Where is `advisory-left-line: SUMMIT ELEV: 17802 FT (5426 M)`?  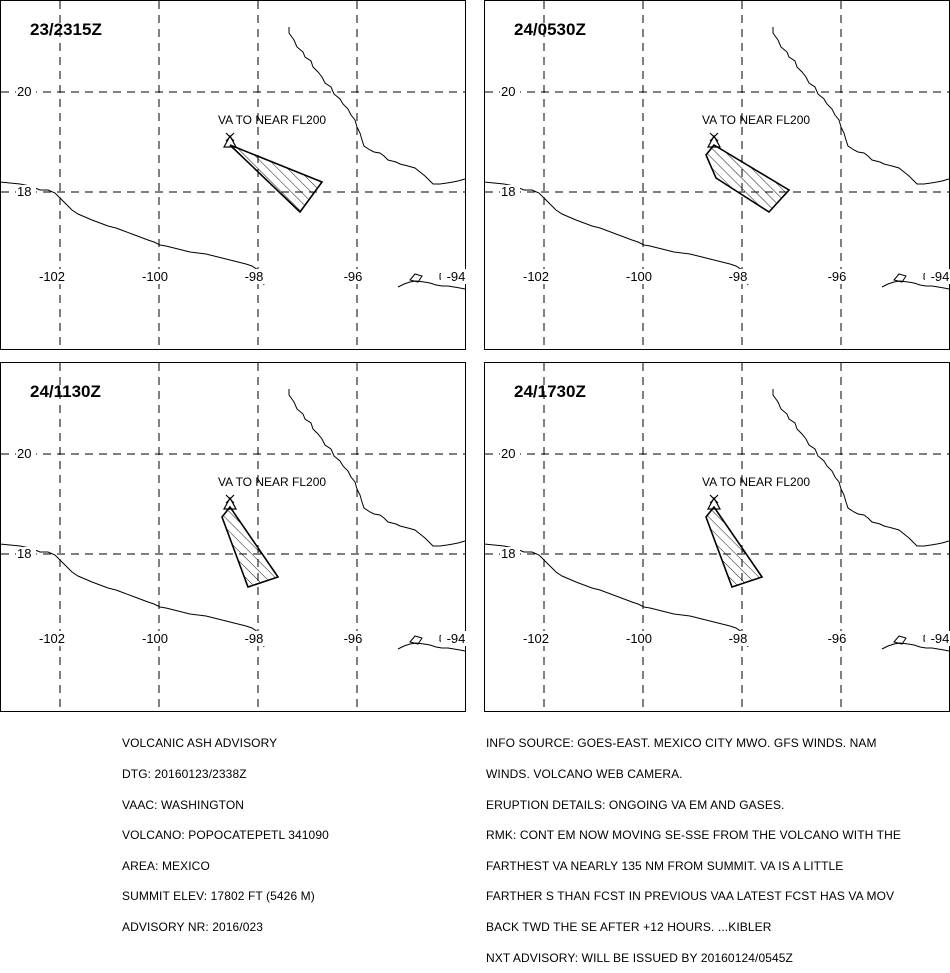 advisory-left-line: SUMMIT ELEV: 17802 FT (5426 M) is located at coordinates (218, 896).